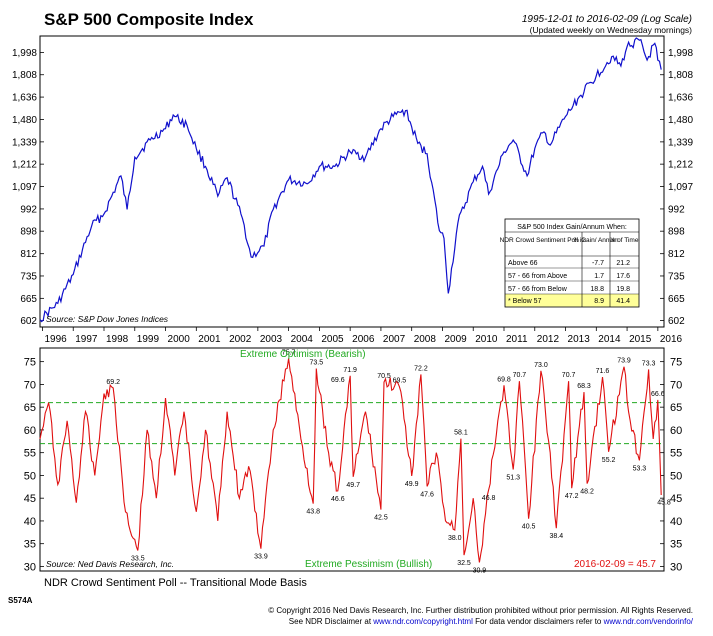 The height and width of the screenshot is (636, 713). What do you see at coordinates (330, 621) in the screenshot?
I see `footer-disclaimer-text: See NDR Disclaimer at` at bounding box center [330, 621].